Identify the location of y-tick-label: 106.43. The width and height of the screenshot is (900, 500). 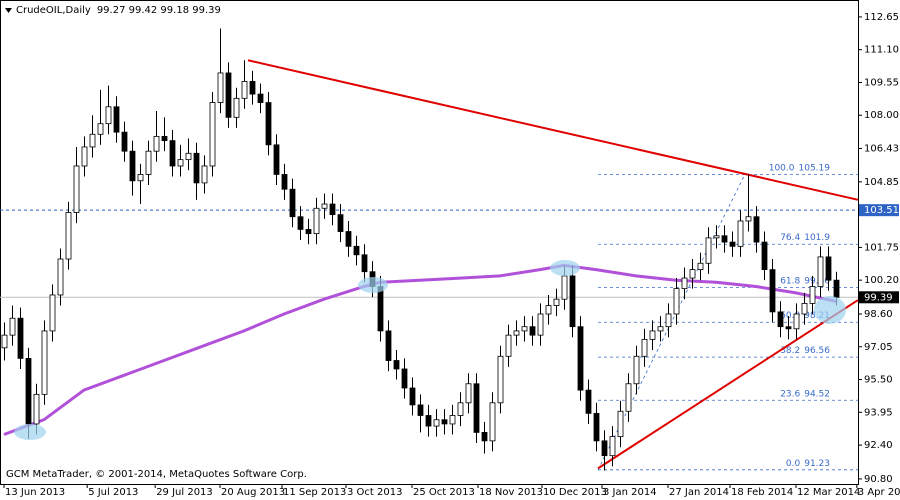
(881, 148).